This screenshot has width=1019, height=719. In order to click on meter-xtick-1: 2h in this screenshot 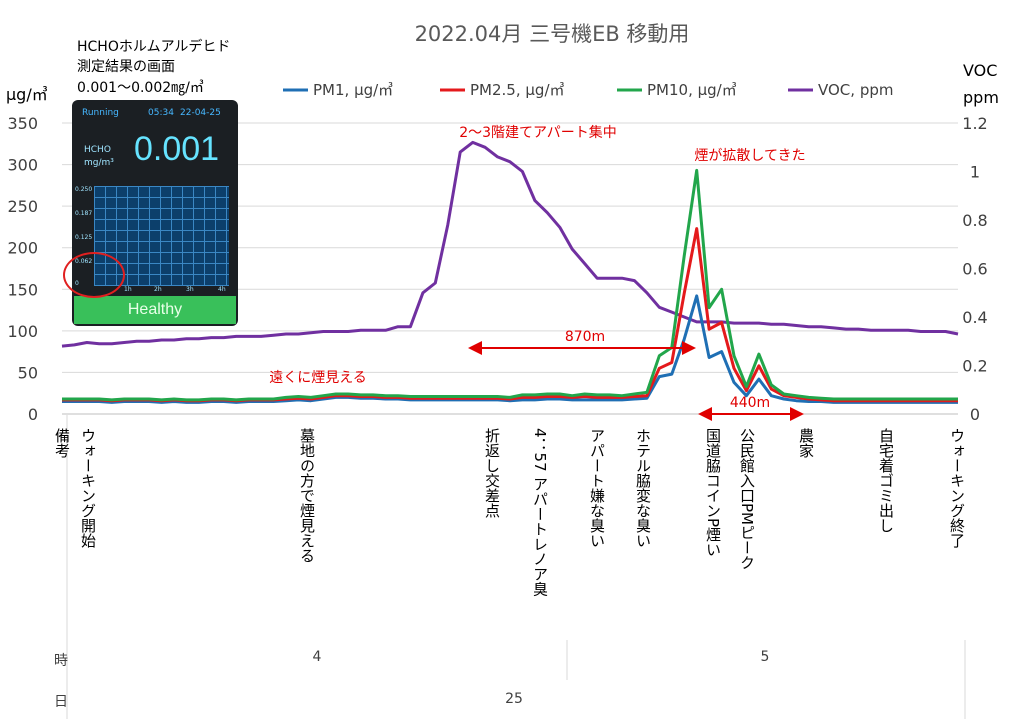, I will do `click(158, 289)`.